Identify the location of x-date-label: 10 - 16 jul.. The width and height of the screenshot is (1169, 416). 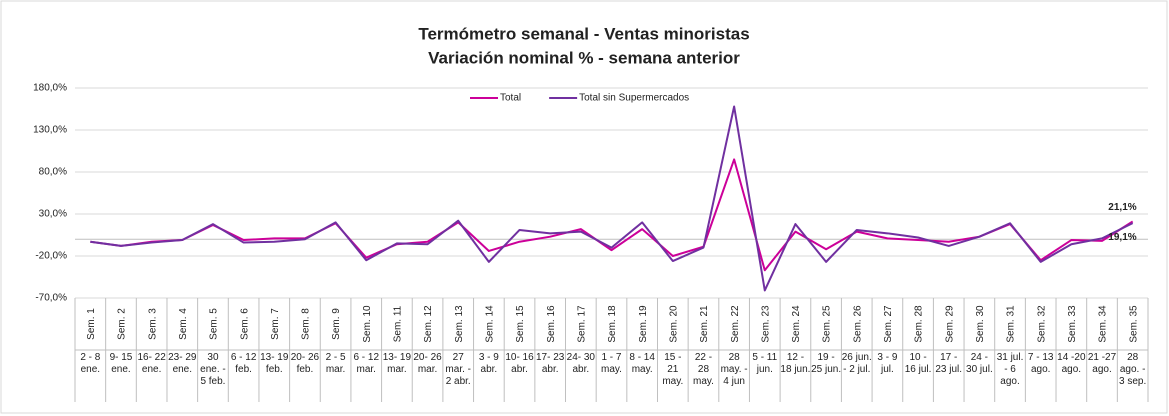
(918, 363).